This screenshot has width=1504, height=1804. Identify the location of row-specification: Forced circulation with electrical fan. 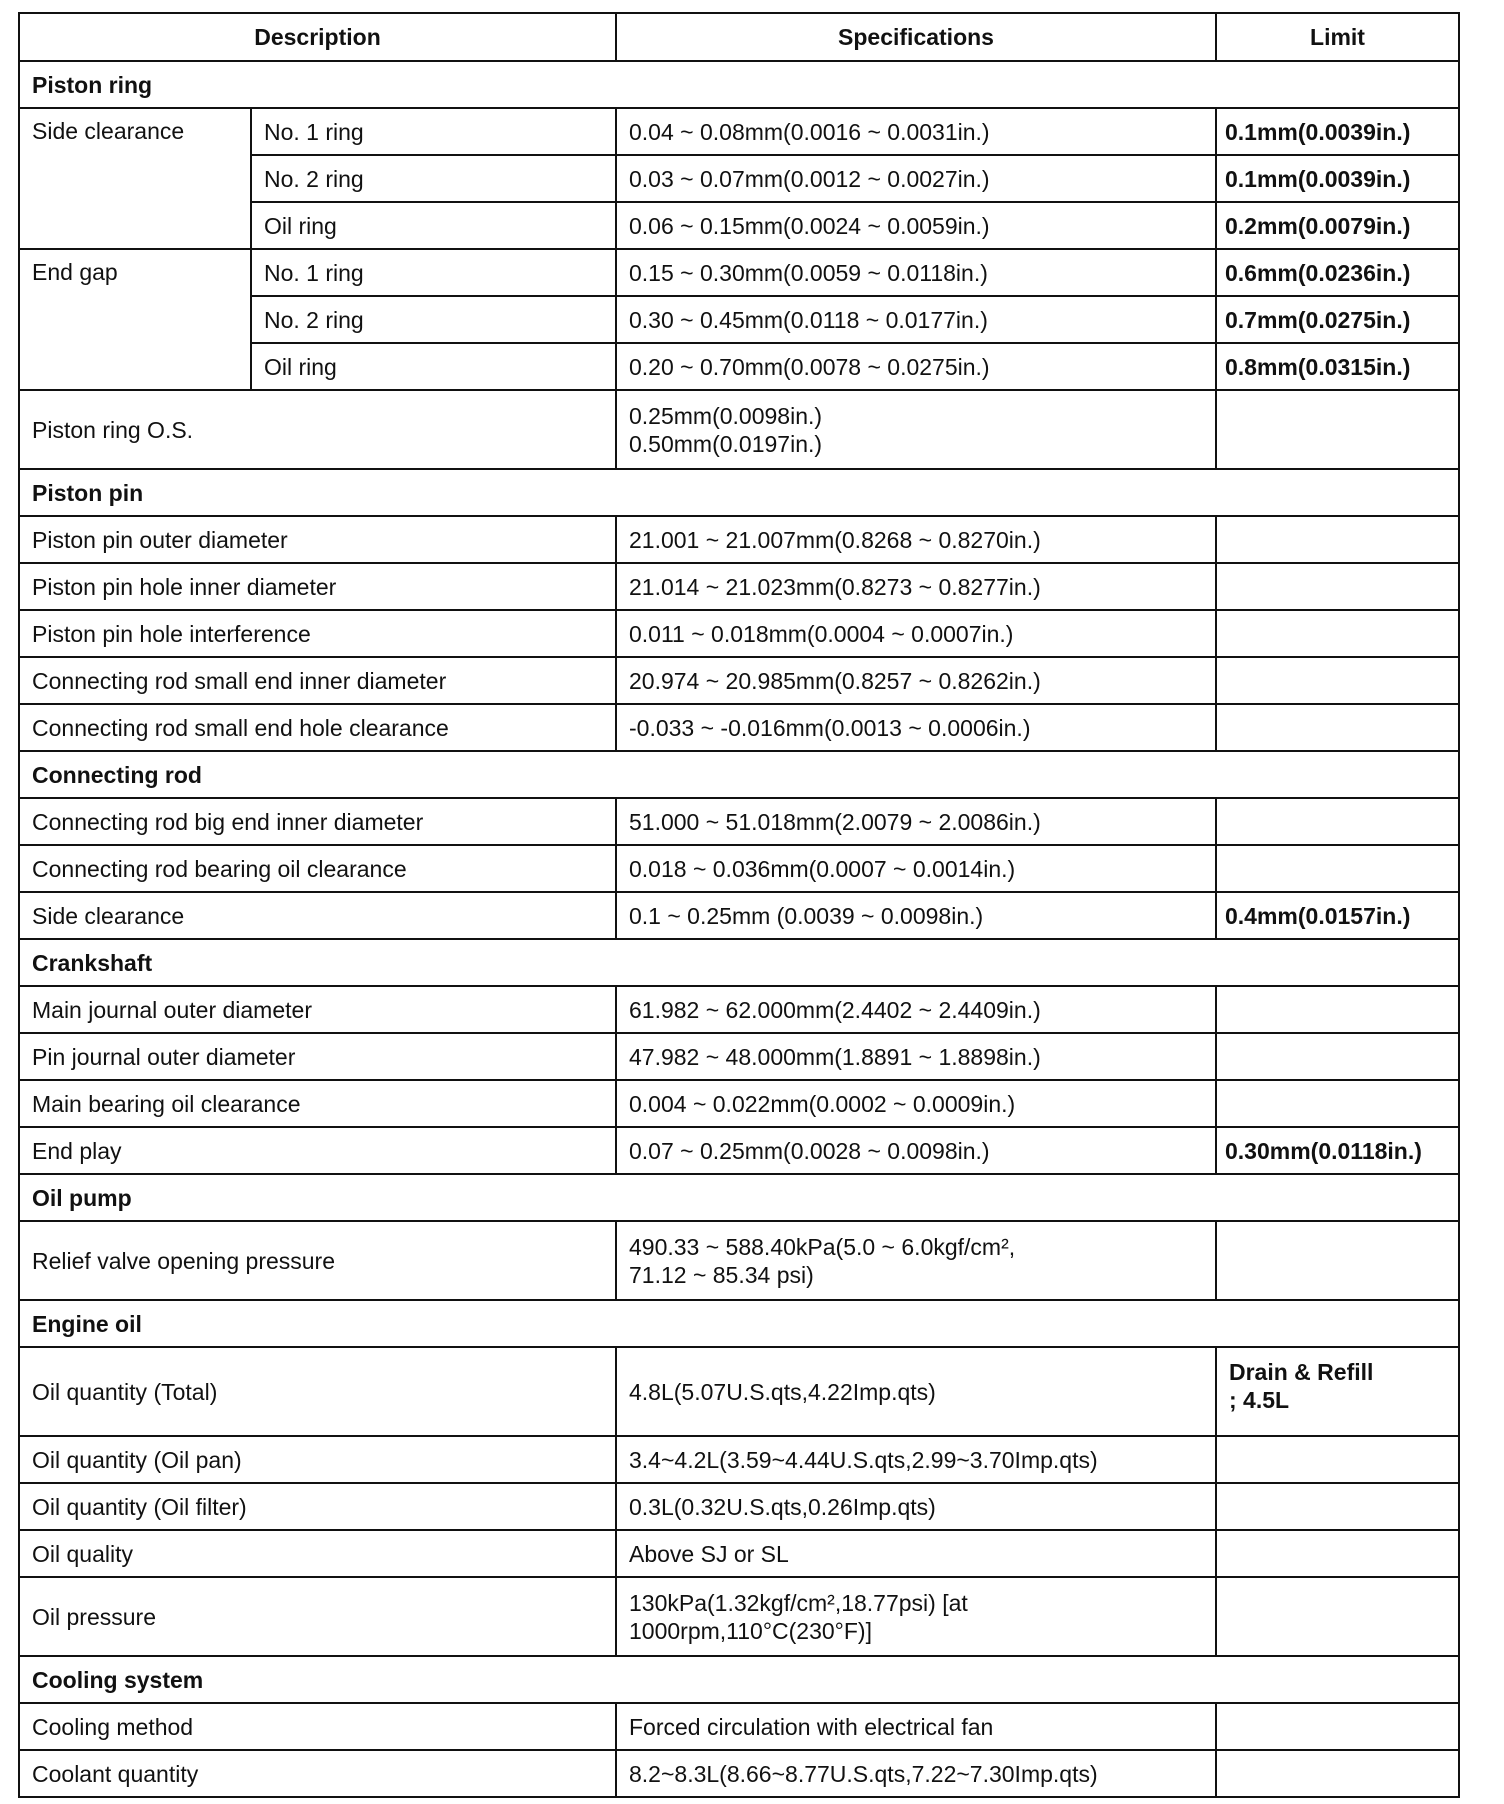
(916, 1726).